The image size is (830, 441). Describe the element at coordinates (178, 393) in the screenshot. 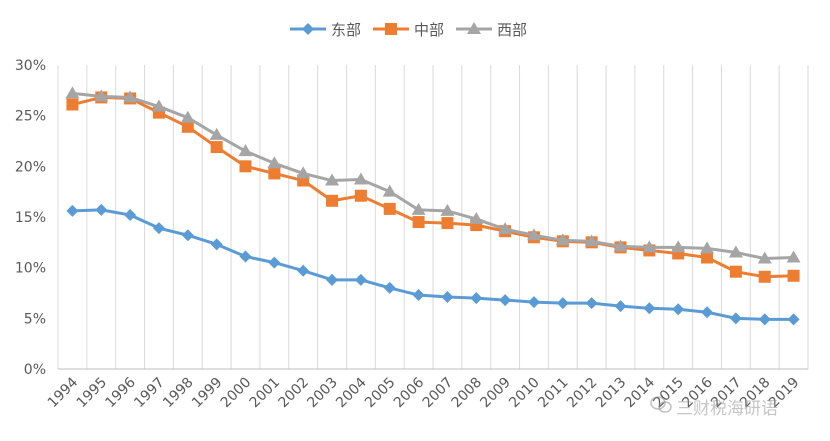

I see `x-tick-label: 1998` at that location.